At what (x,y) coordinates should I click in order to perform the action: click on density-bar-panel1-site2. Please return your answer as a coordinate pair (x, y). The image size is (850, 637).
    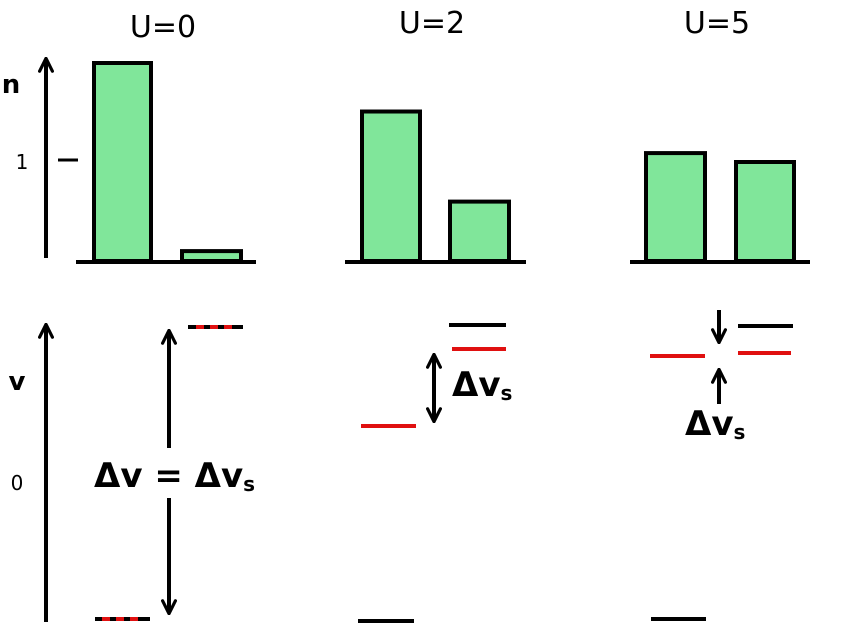
    Looking at the image, I should click on (211, 256).